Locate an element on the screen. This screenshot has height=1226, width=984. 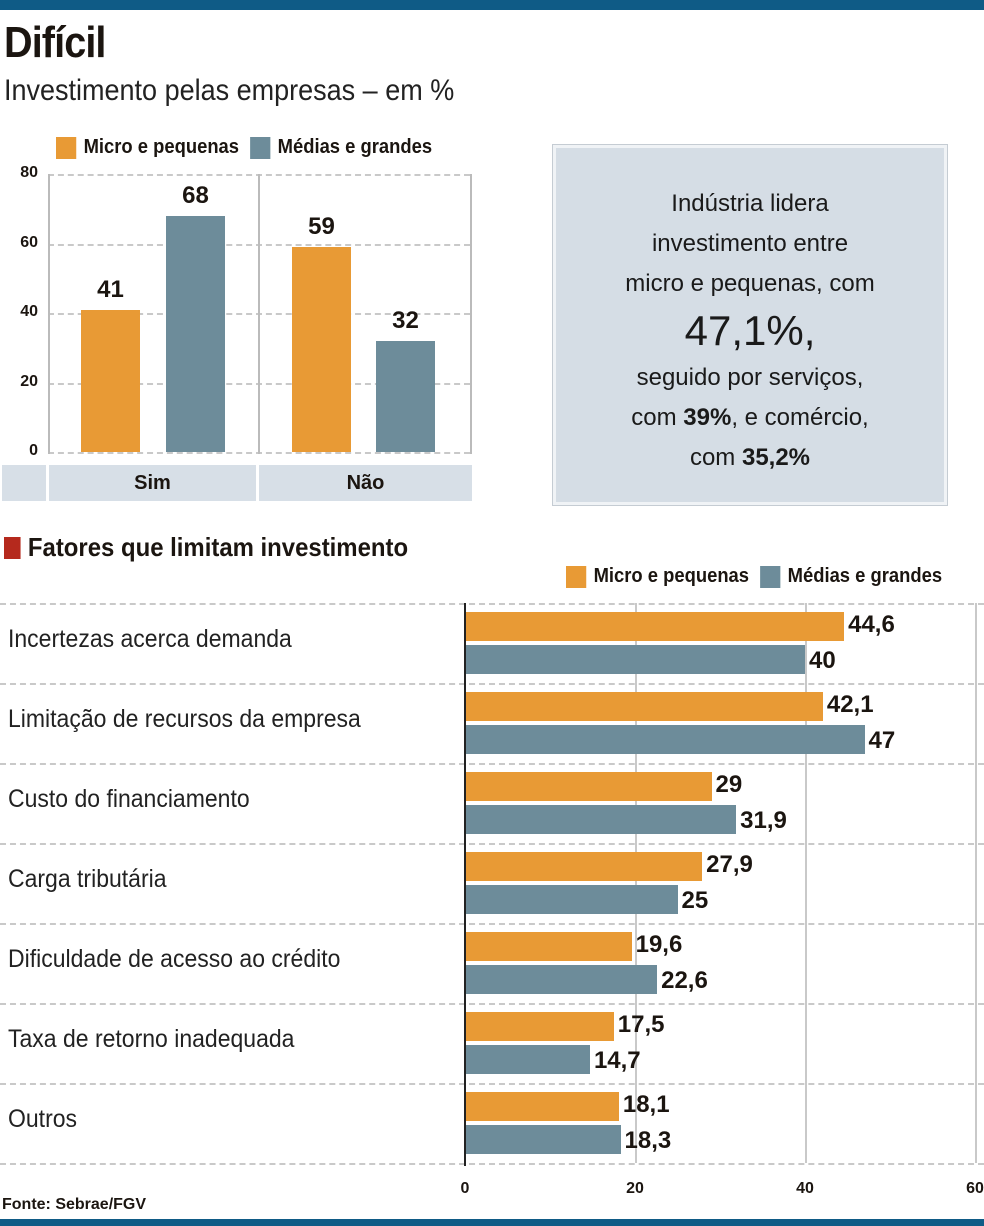
section-title: Fatores que limitam investimento is located at coordinates (206, 547).